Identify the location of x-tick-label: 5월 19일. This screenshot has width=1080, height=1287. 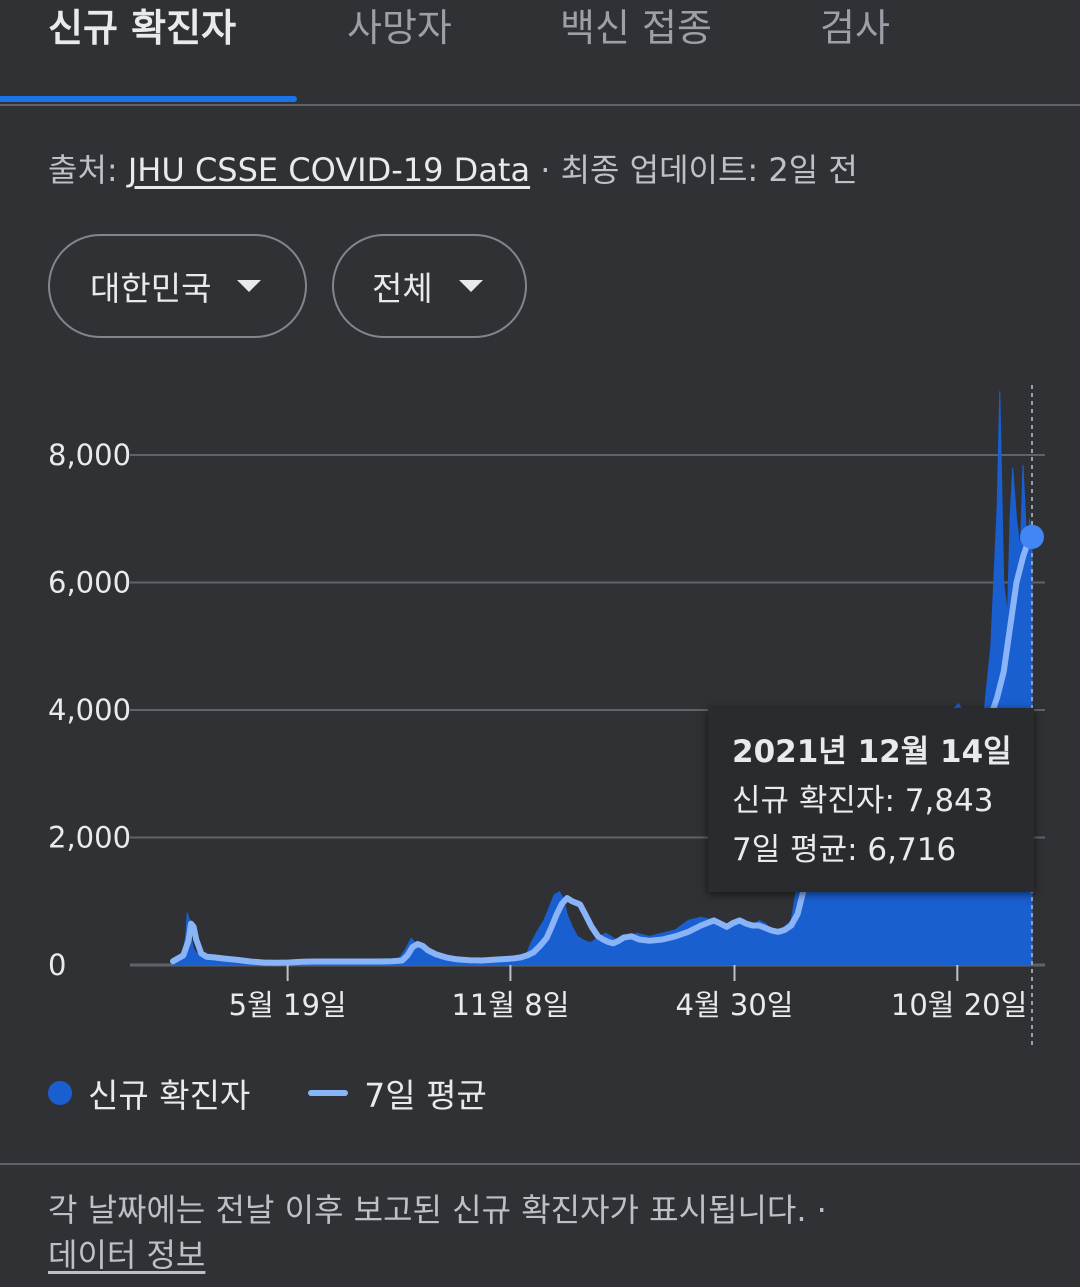
(288, 1005).